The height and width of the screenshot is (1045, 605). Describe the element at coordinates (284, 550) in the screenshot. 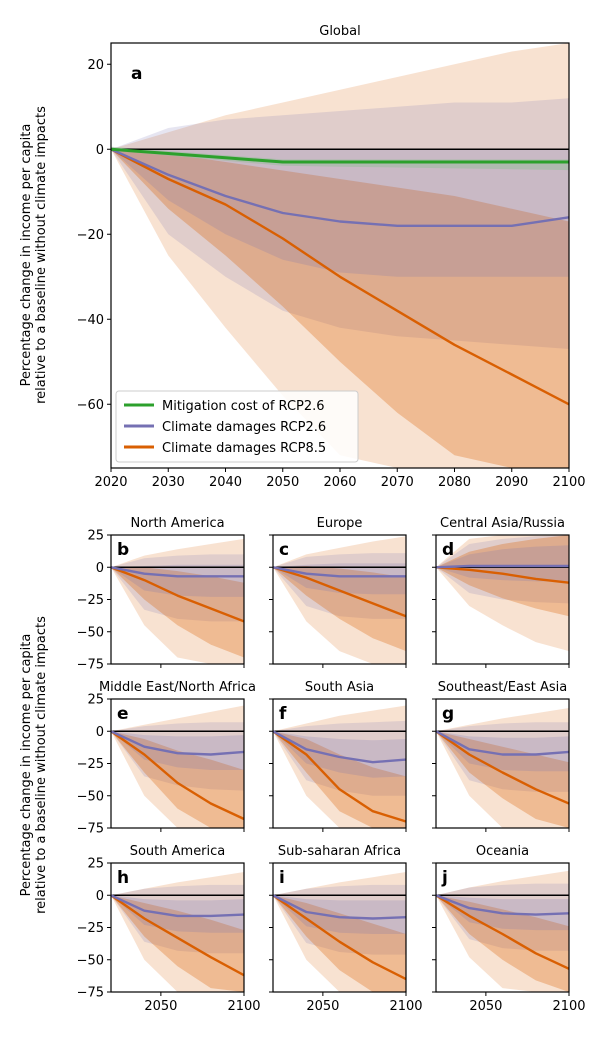

I see `panel-letter: c` at that location.